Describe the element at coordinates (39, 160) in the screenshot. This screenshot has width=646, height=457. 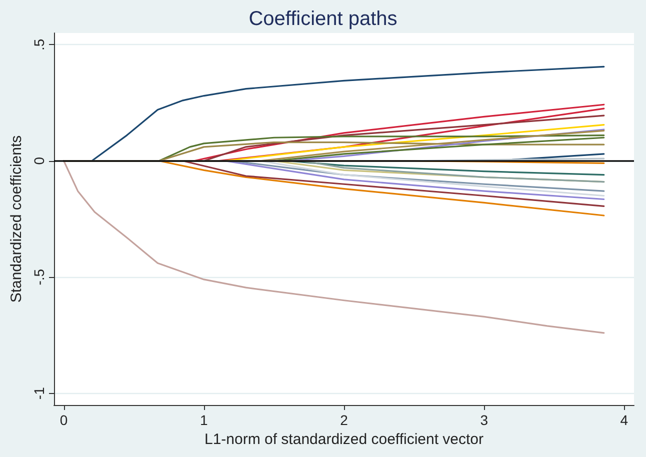
I see `y-tick-label: 0` at that location.